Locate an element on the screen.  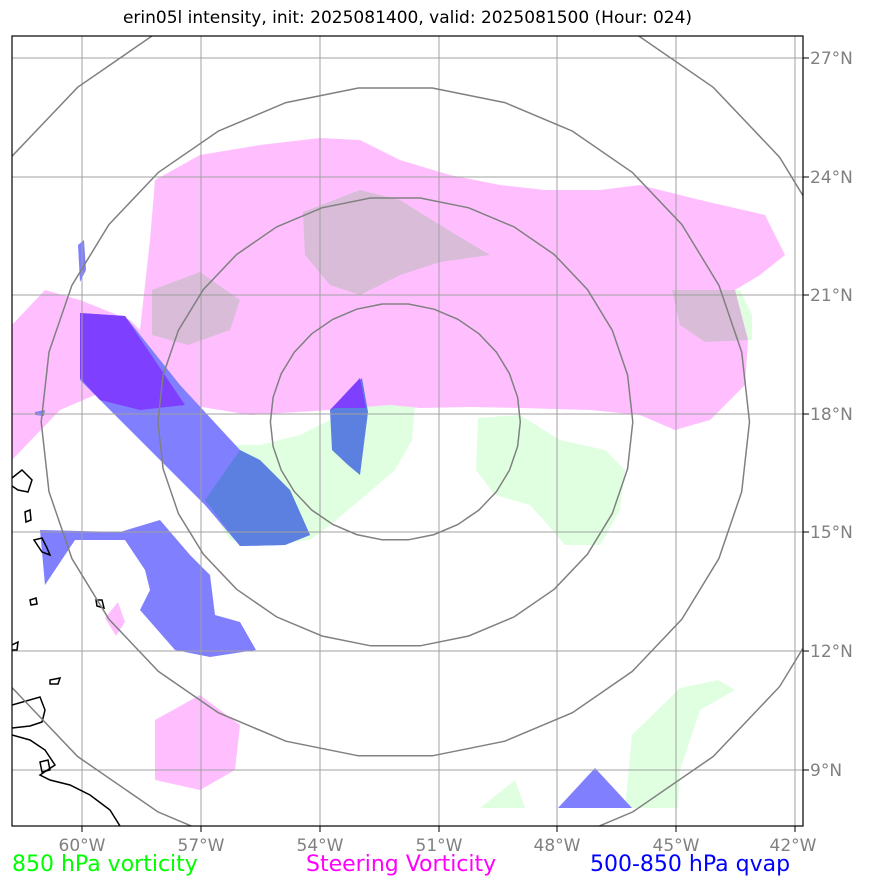
lon-tick-labels: 60°W 57°W 54°W 51°W 48°W 45°W 42°W is located at coordinates (438, 846).